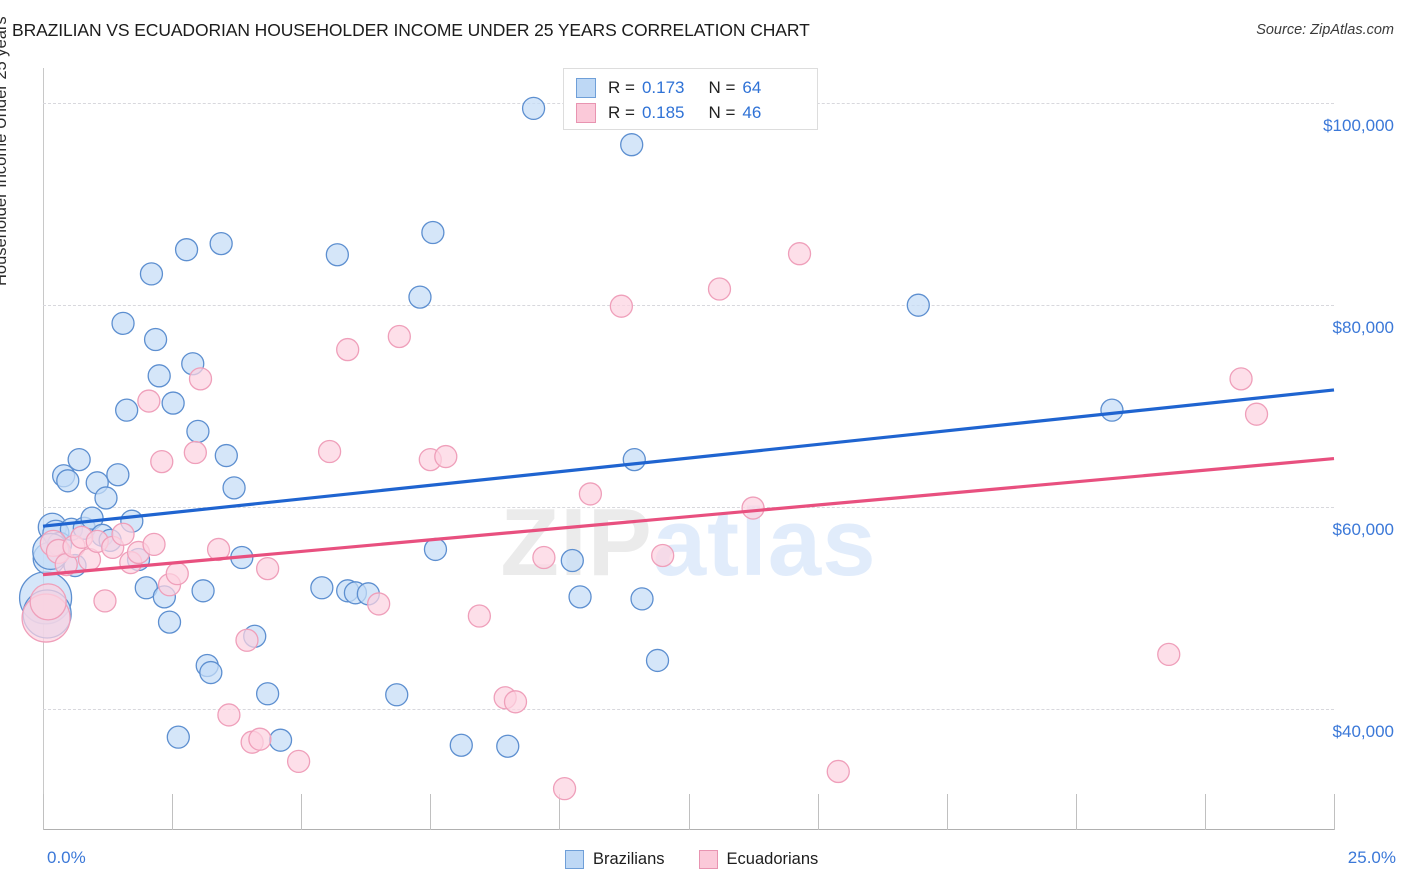 The height and width of the screenshot is (892, 1406). I want to click on r-value-ecuadorians: 0.185, so click(663, 112).